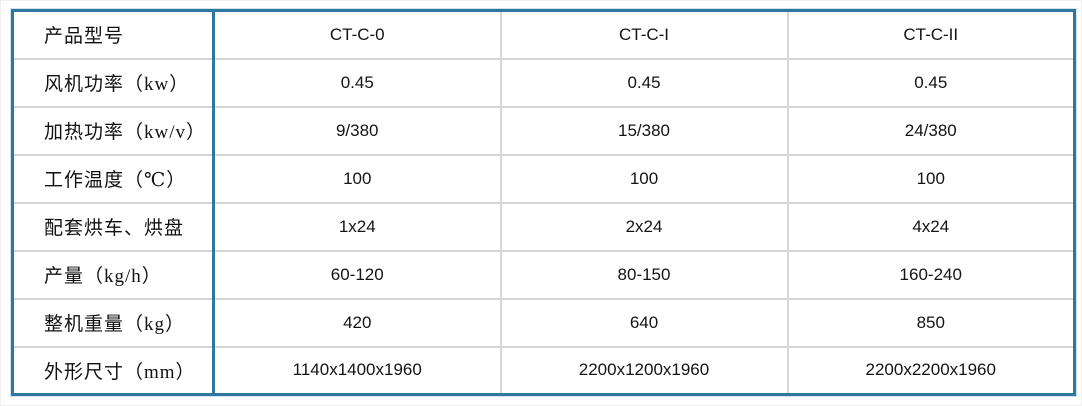 This screenshot has height=406, width=1082. Describe the element at coordinates (644, 178) in the screenshot. I see `cell-working-temp-1: 100` at that location.